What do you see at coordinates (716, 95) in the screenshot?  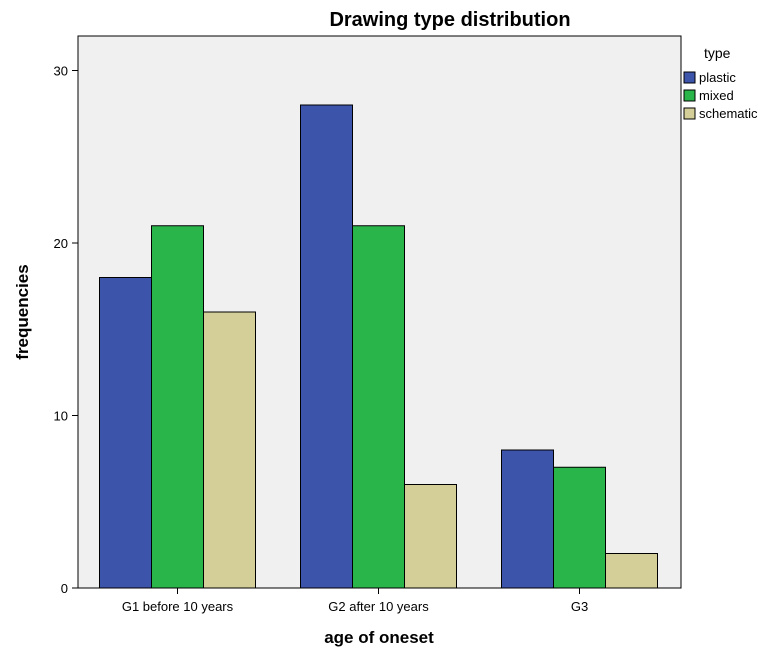 I see `legend-label-mixed: mixed` at bounding box center [716, 95].